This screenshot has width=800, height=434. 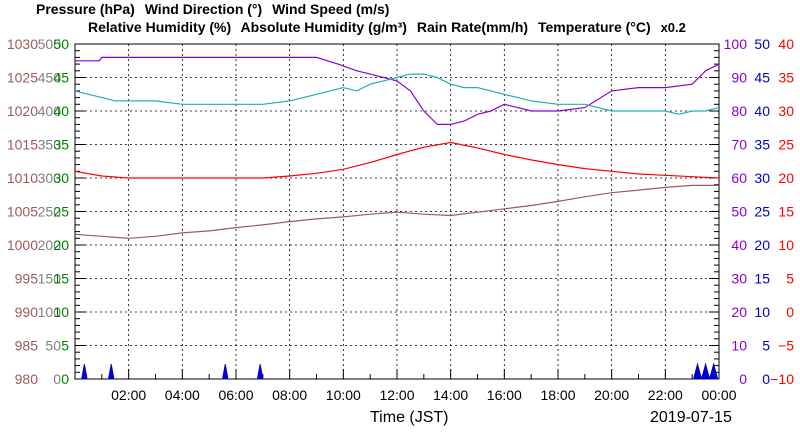 I want to click on relative_humidity-tick-label: 30, so click(x=739, y=279).